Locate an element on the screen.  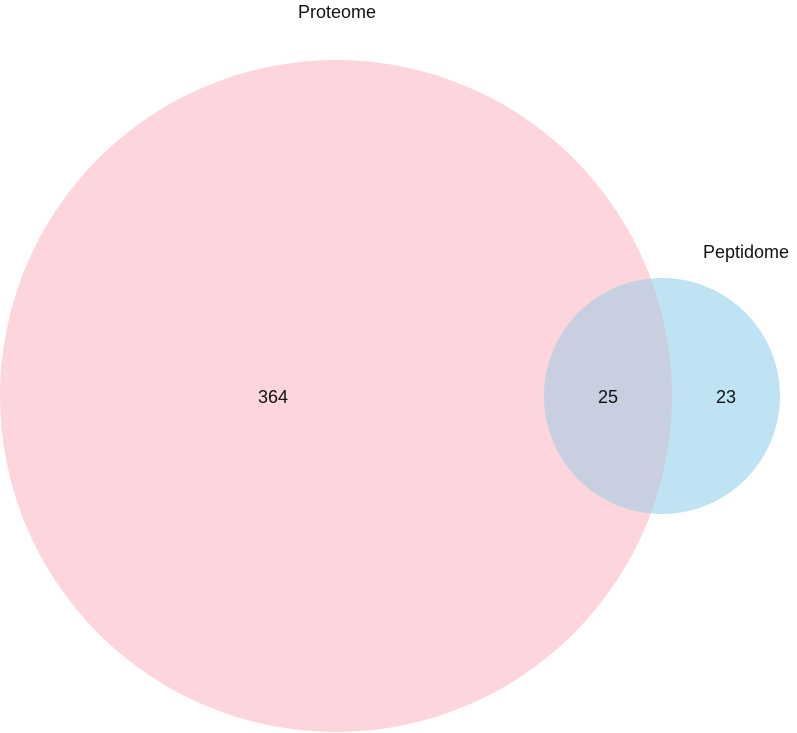
intersection-count: 25 is located at coordinates (608, 397).